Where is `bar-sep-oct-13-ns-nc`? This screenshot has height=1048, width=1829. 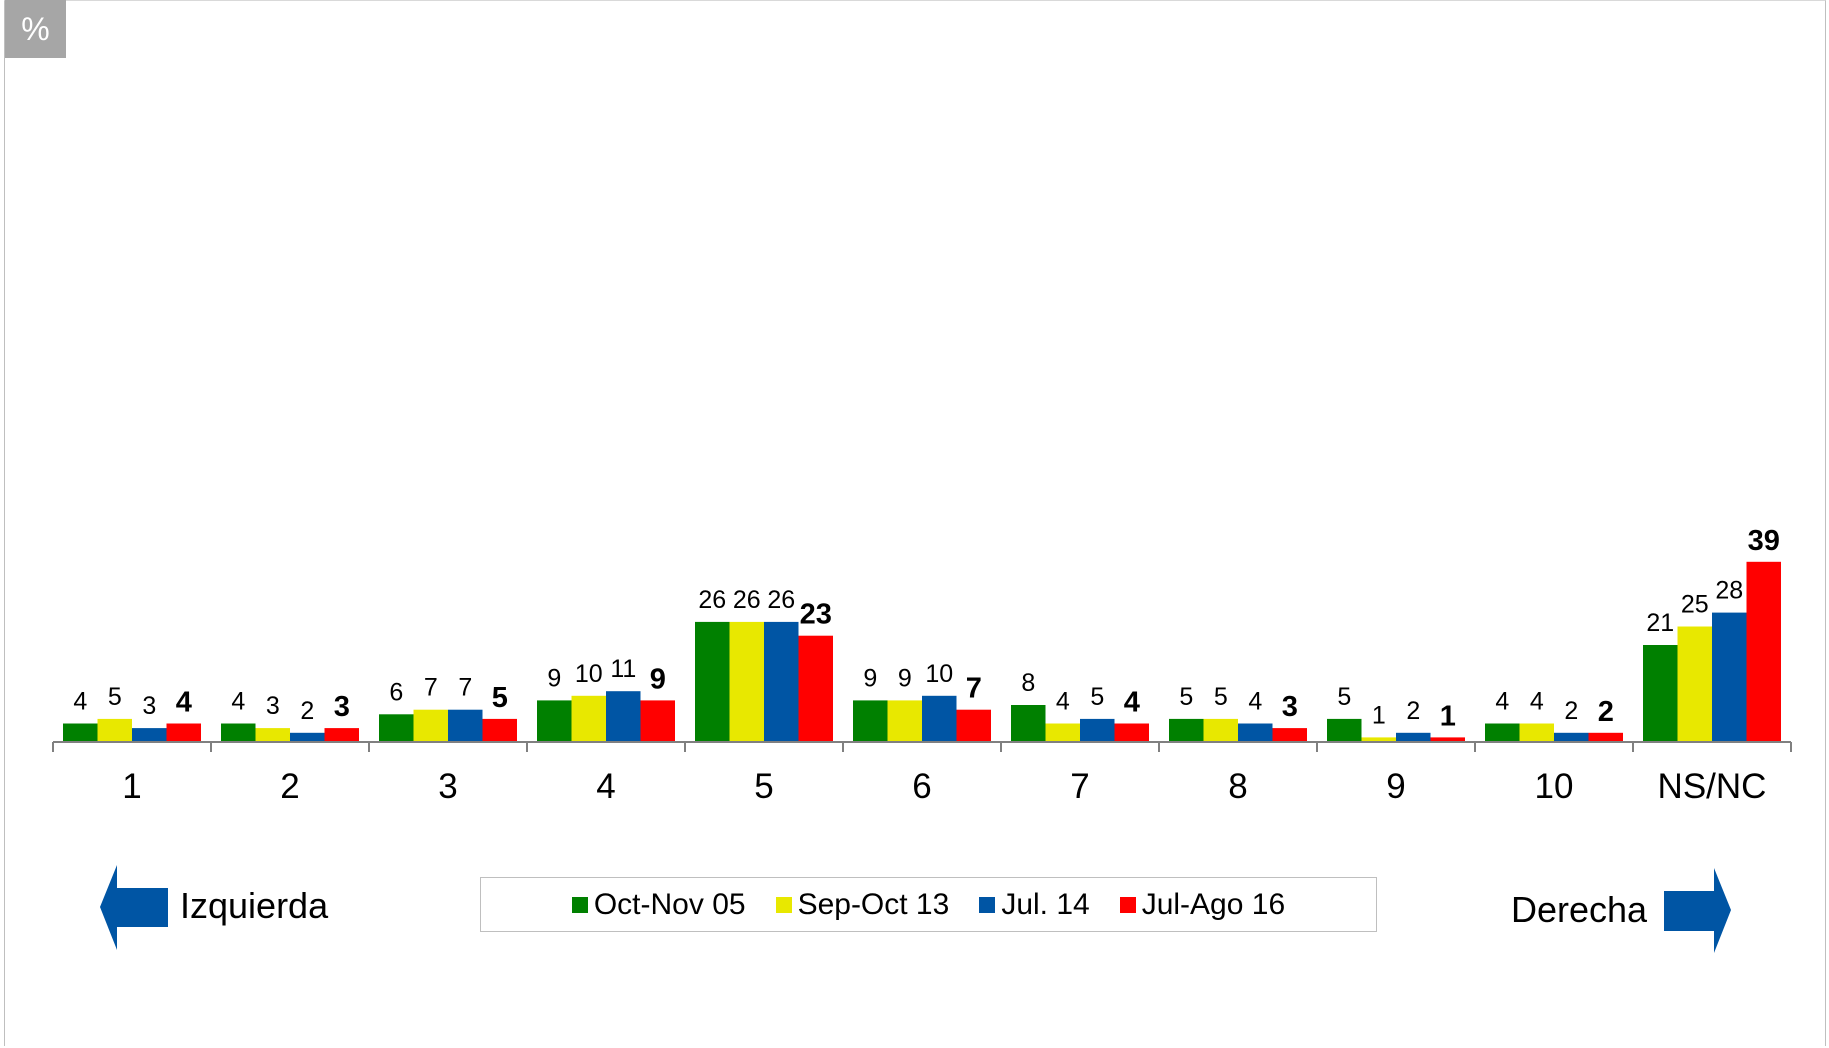 bar-sep-oct-13-ns-nc is located at coordinates (1694, 684).